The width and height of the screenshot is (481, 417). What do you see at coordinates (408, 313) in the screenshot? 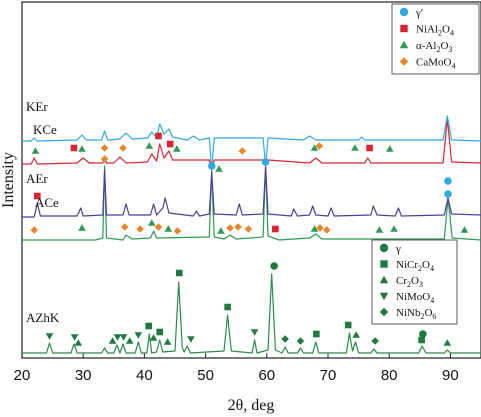
I see `legend-label-part: NiNb` at bounding box center [408, 313].